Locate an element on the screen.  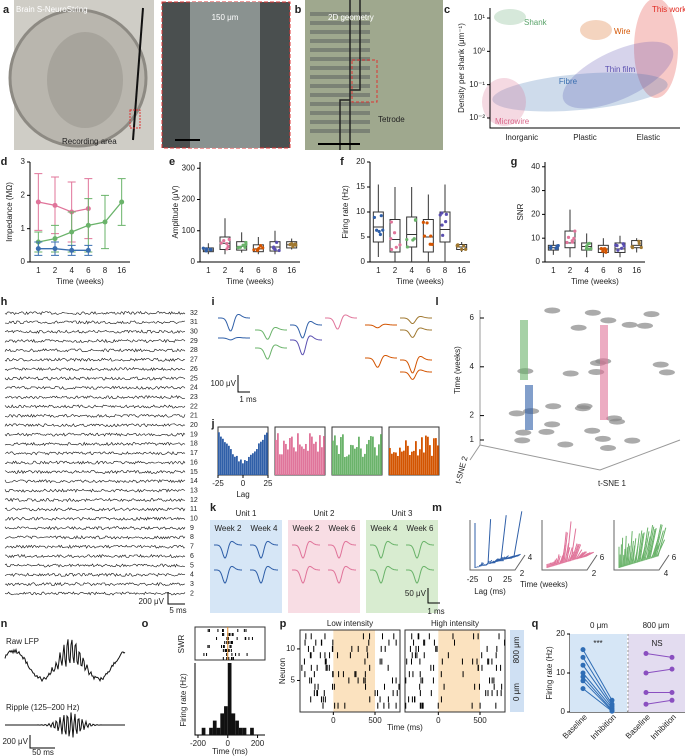
scale-label: 50 ms is located at coordinates (43, 752).